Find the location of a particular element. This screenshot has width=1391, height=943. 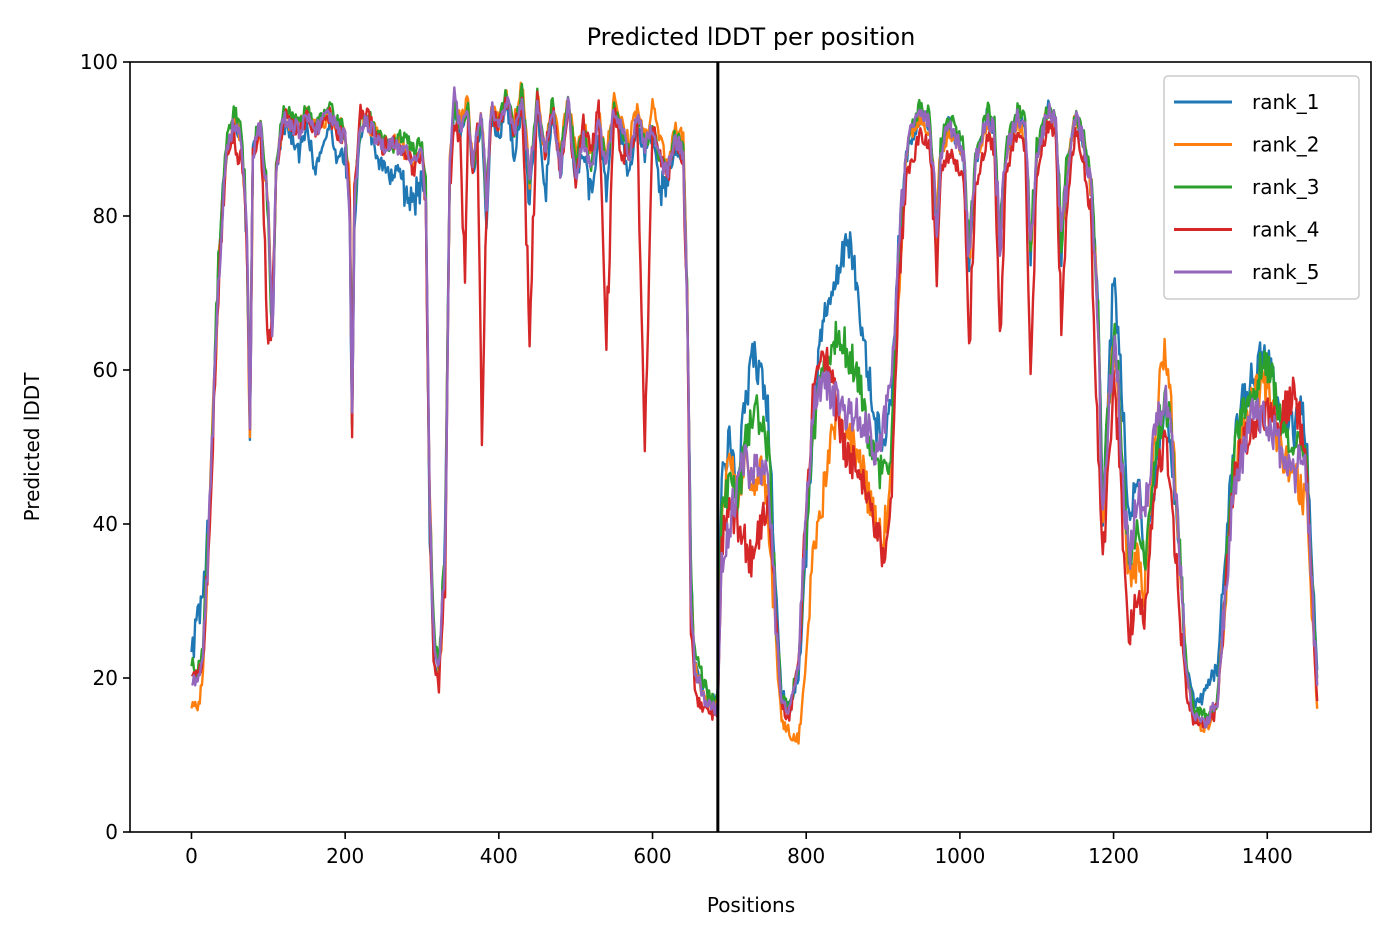

legend: rank_1 rank_2 rank_3 rank_4 rank_5 is located at coordinates (1261, 187).